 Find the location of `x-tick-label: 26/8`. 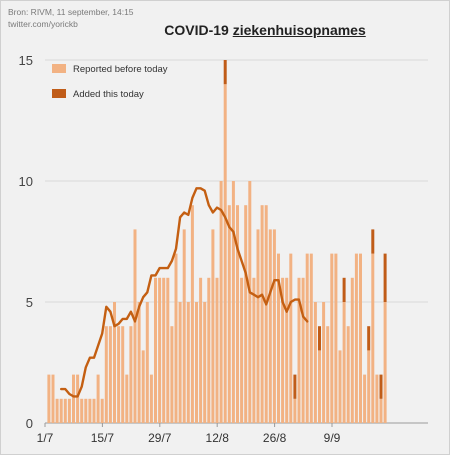

x-tick-label: 26/8 is located at coordinates (275, 438).